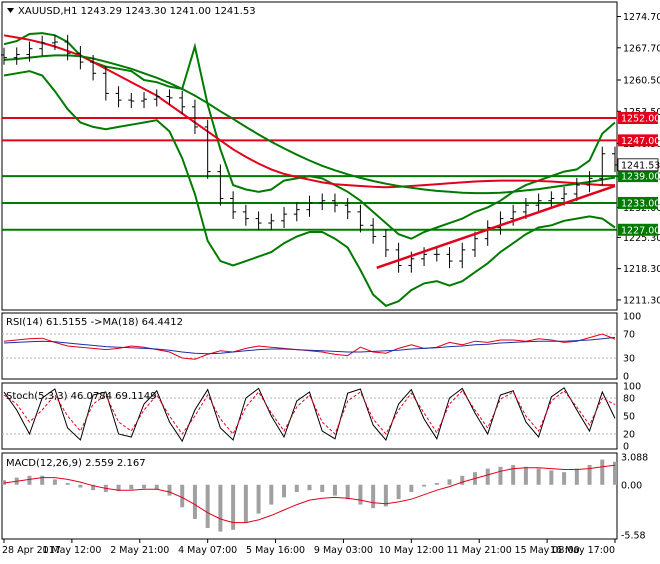  What do you see at coordinates (626, 447) in the screenshot?
I see `stoch-axis-tick-label: 0` at bounding box center [626, 447].